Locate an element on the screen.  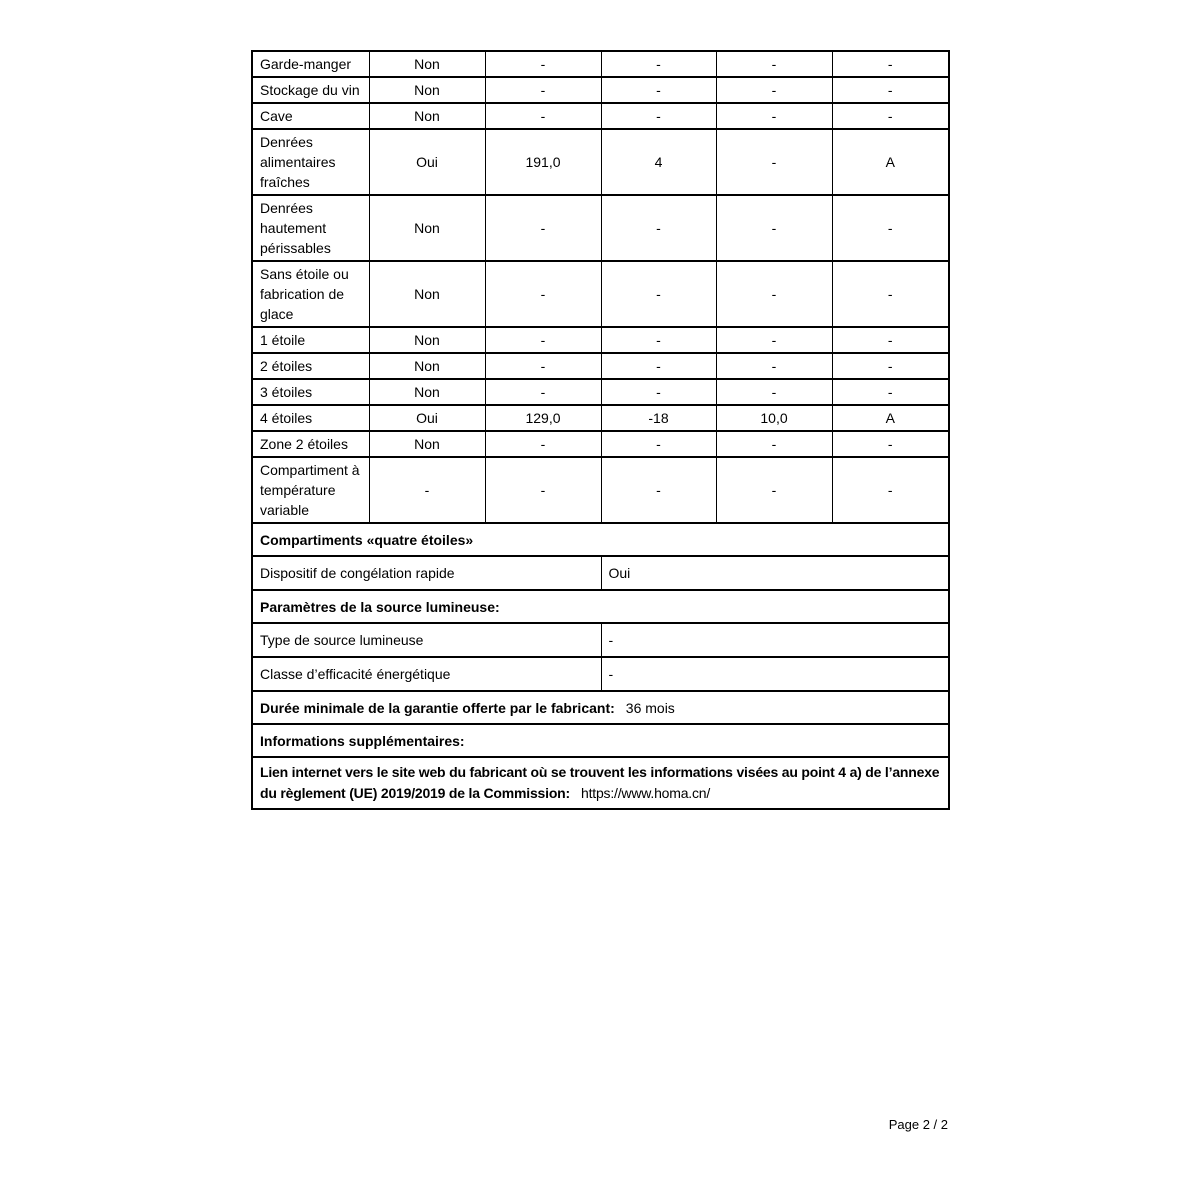
light-source-type-label: Type de source lumineuse is located at coordinates (426, 640).